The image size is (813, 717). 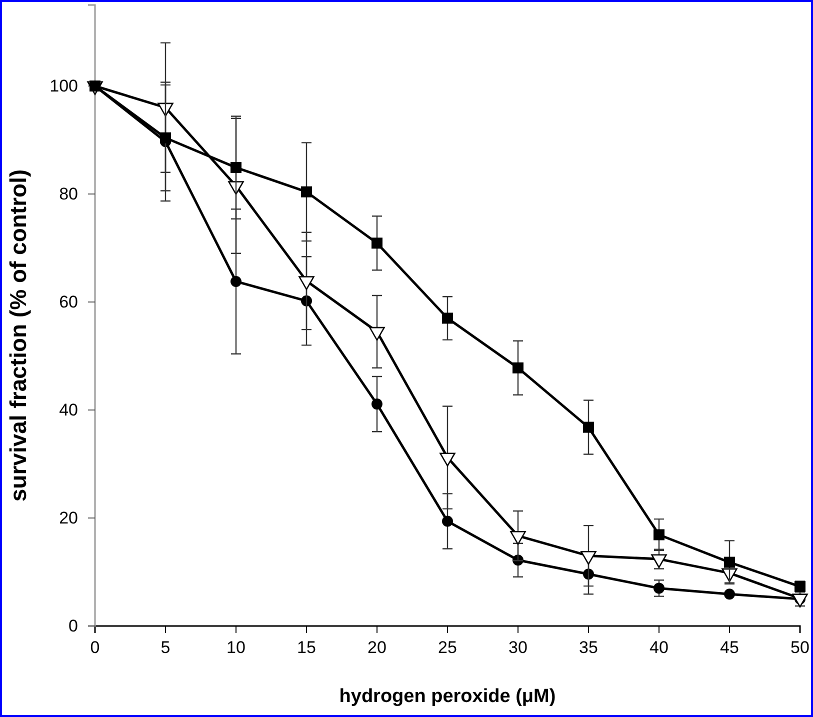 What do you see at coordinates (18, 335) in the screenshot?
I see `y-axis-title: survival fraction (% of control)` at bounding box center [18, 335].